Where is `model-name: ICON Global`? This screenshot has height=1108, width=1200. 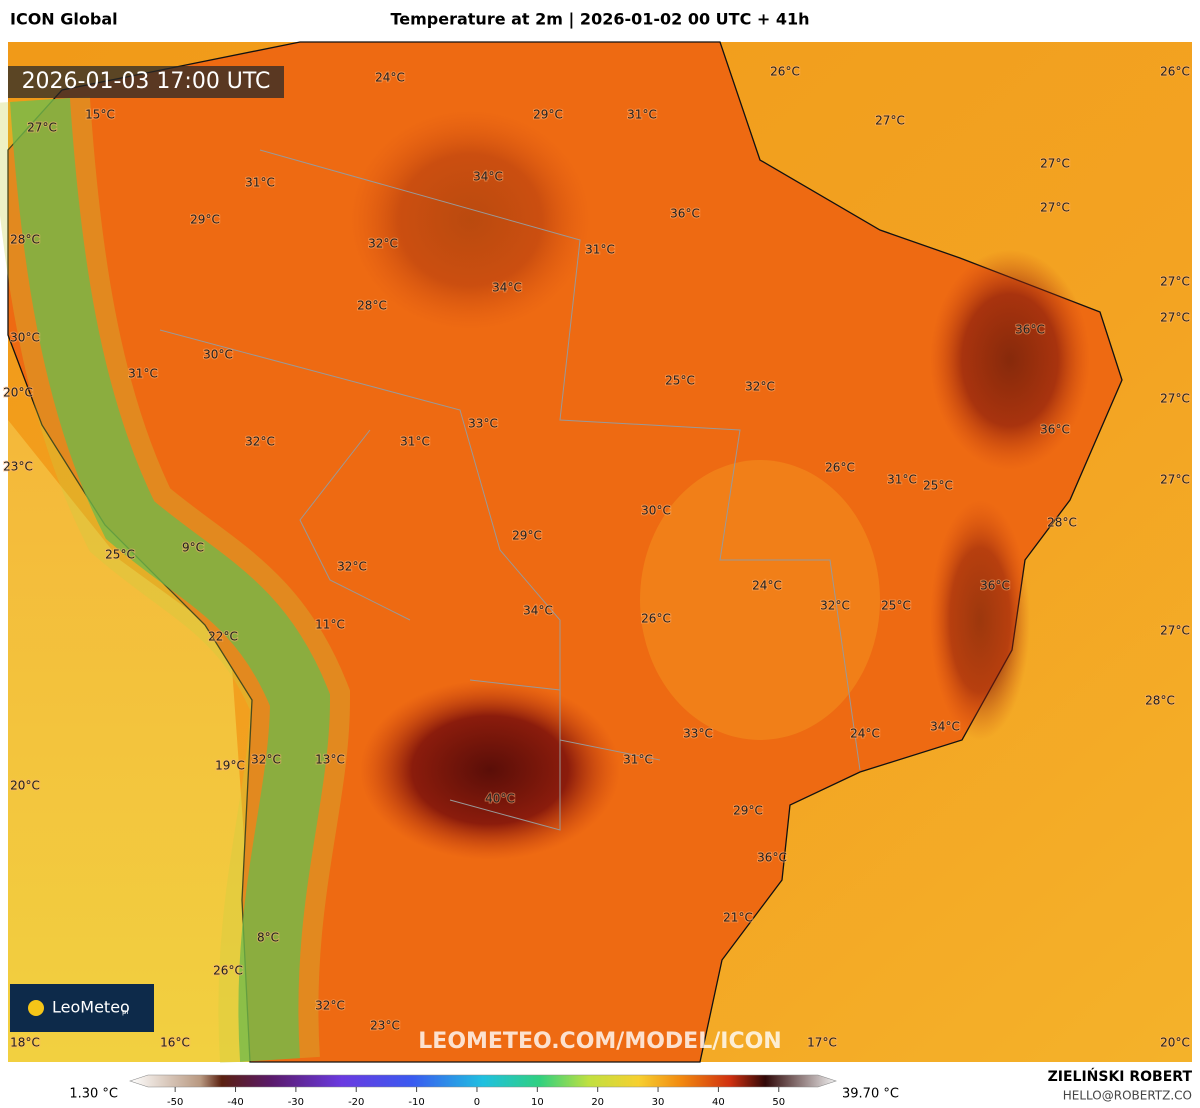
model-name: ICON Global is located at coordinates (64, 19).